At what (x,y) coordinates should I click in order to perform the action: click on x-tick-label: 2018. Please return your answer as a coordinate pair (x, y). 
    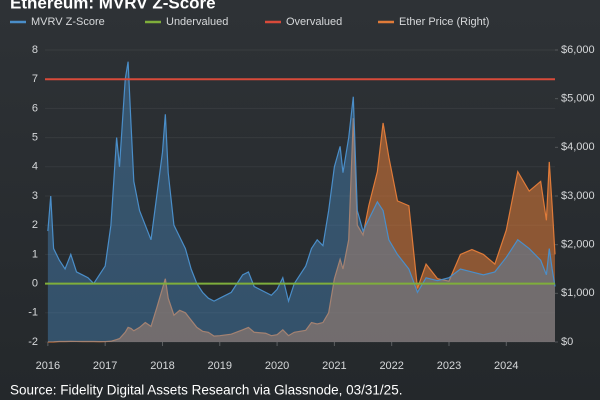
    Looking at the image, I should click on (162, 366).